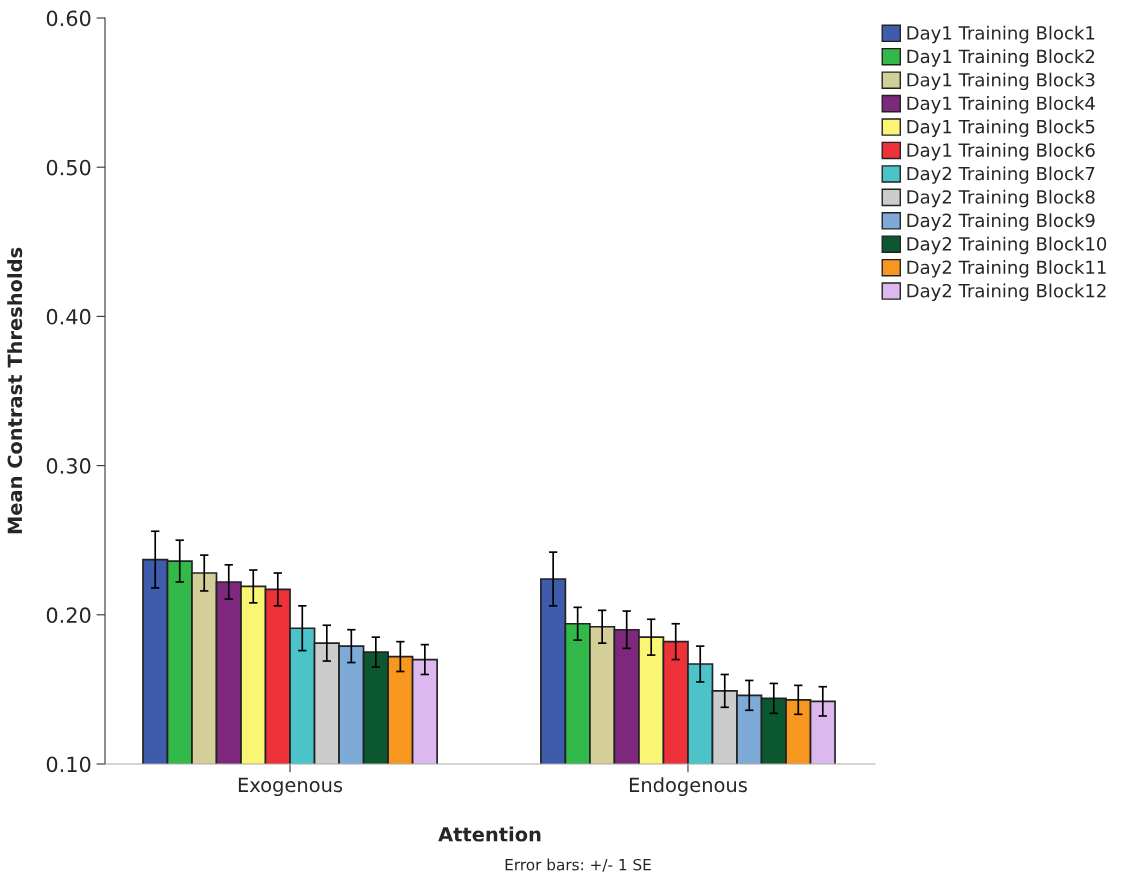  Describe the element at coordinates (68, 316) in the screenshot. I see `y-tick-label: 0.40` at that location.